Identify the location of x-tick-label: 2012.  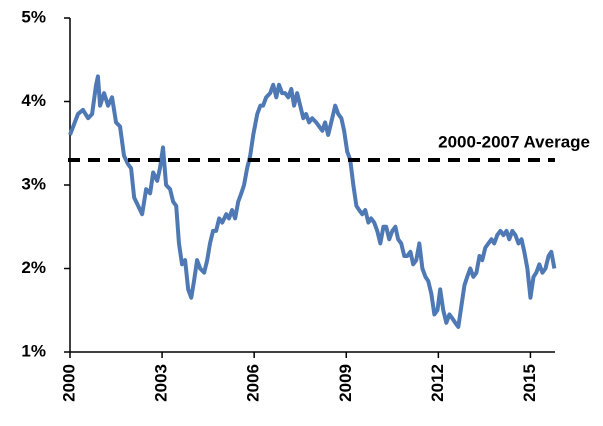
(437, 383).